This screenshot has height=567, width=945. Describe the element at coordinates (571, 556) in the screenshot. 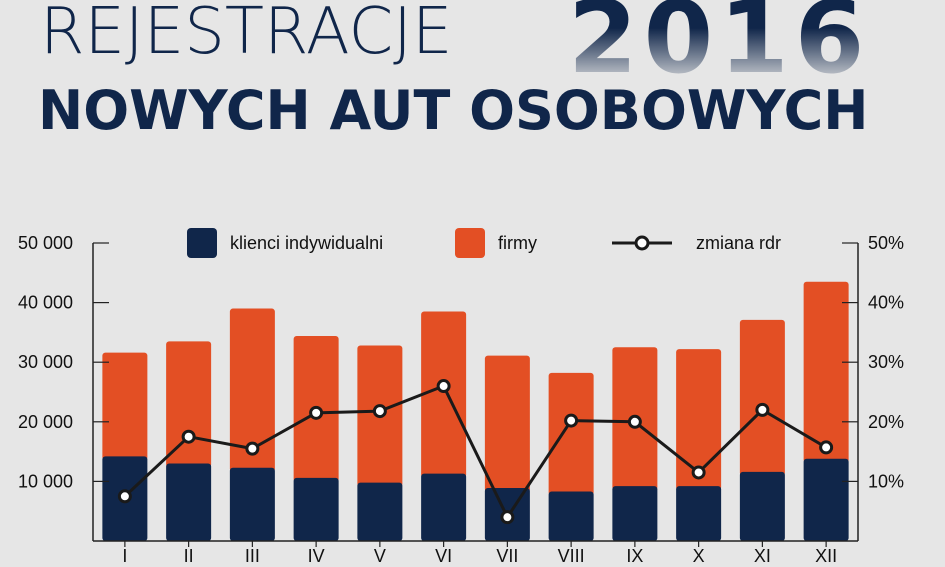

I see `x-tick-label: VIII` at that location.